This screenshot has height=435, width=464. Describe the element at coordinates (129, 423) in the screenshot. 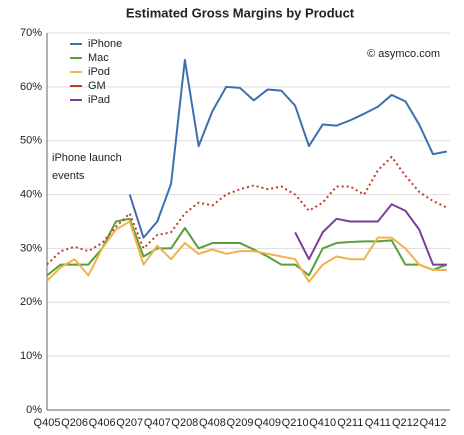

I see `x-tick-label: Q207` at that location.